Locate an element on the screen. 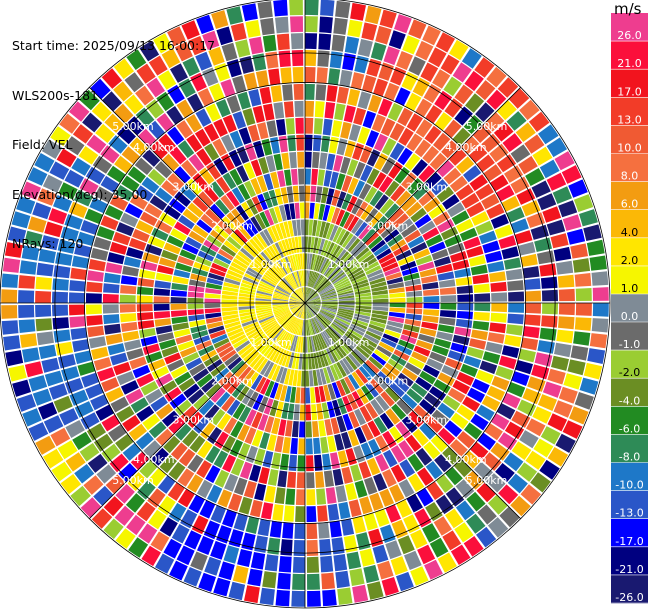 This screenshot has height=614, width=650. range-ring-label: 5.00km is located at coordinates (133, 126).